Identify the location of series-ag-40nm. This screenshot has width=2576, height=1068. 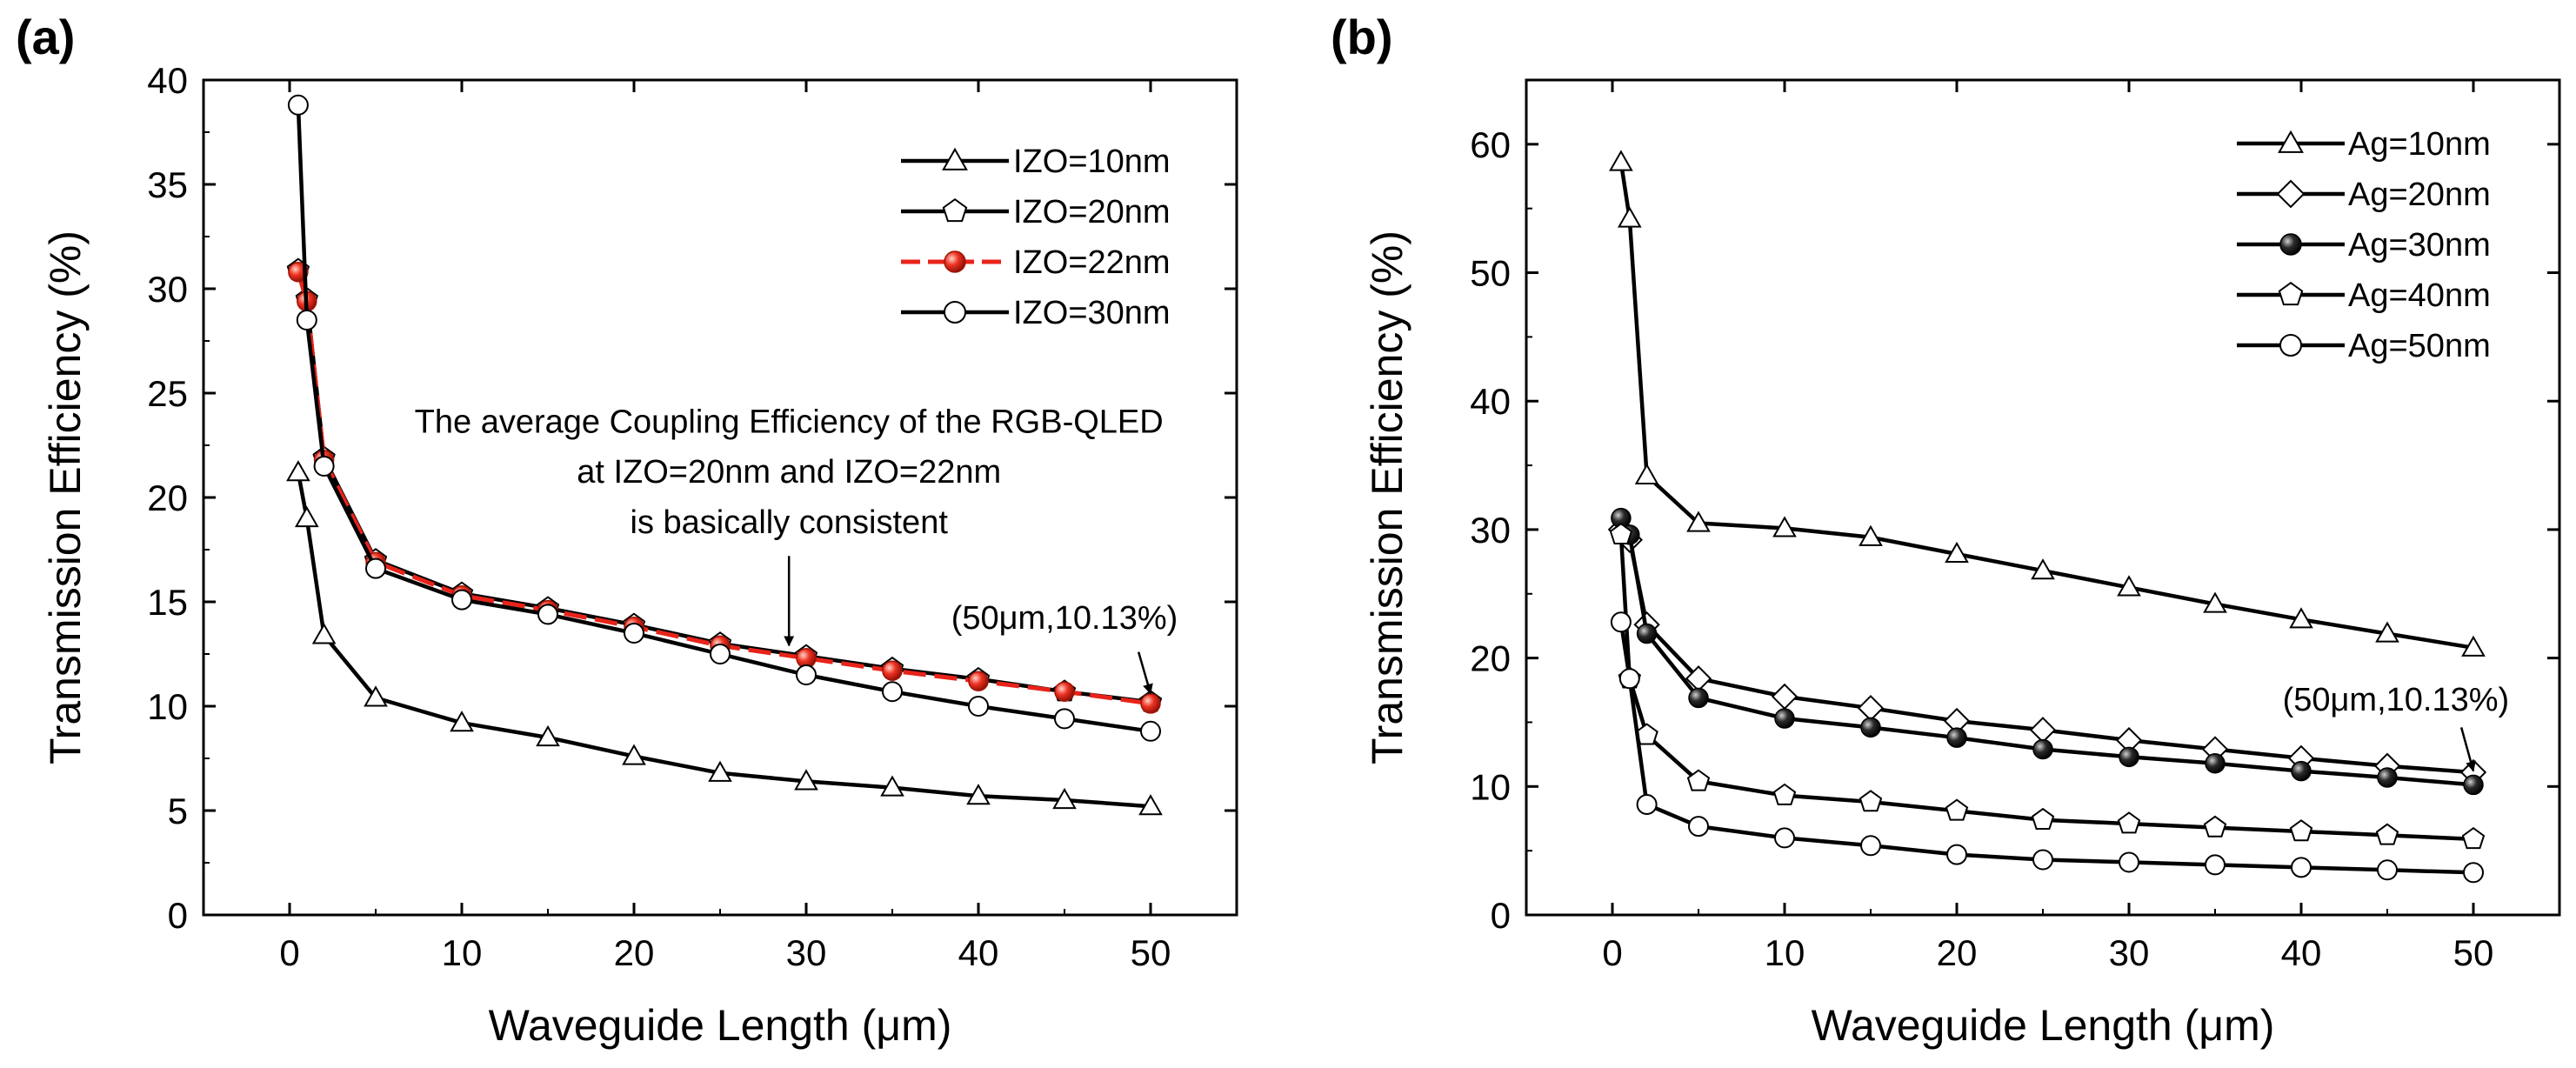
(2048, 686).